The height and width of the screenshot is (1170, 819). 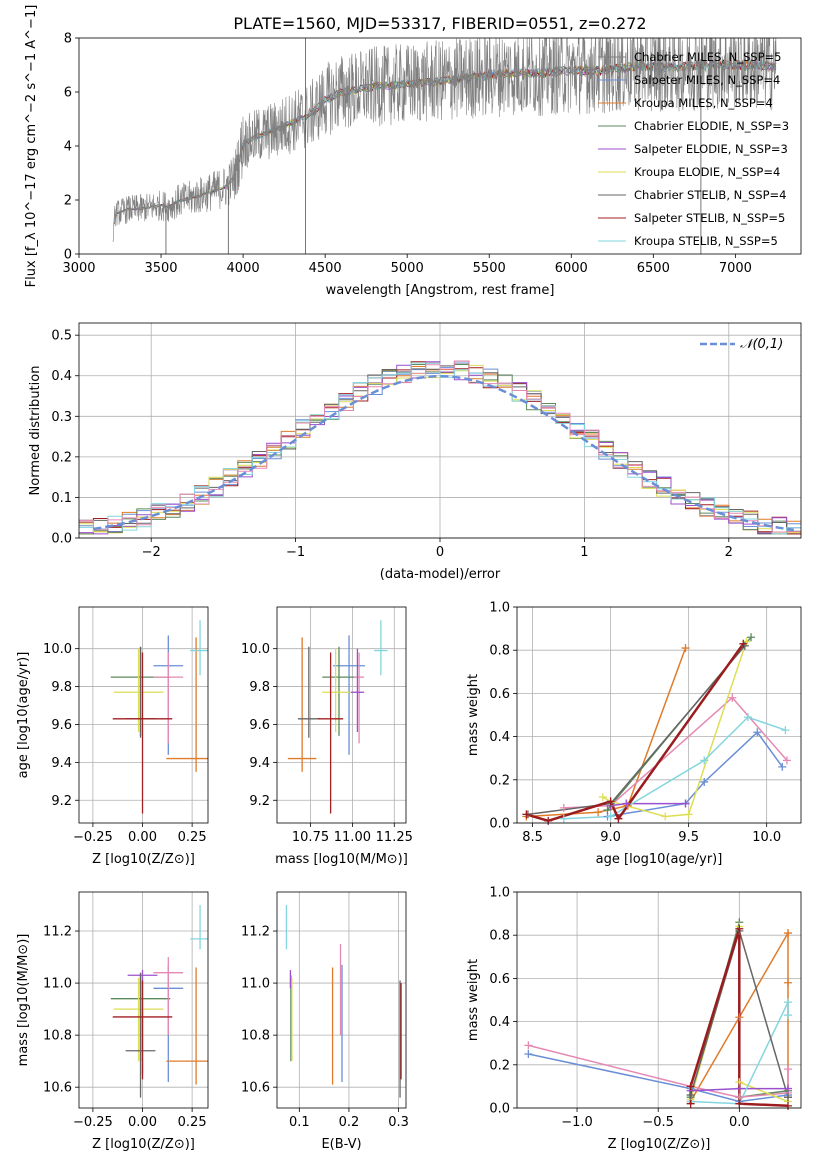 What do you see at coordinates (295, 552) in the screenshot?
I see `x-tick-label: −1` at bounding box center [295, 552].